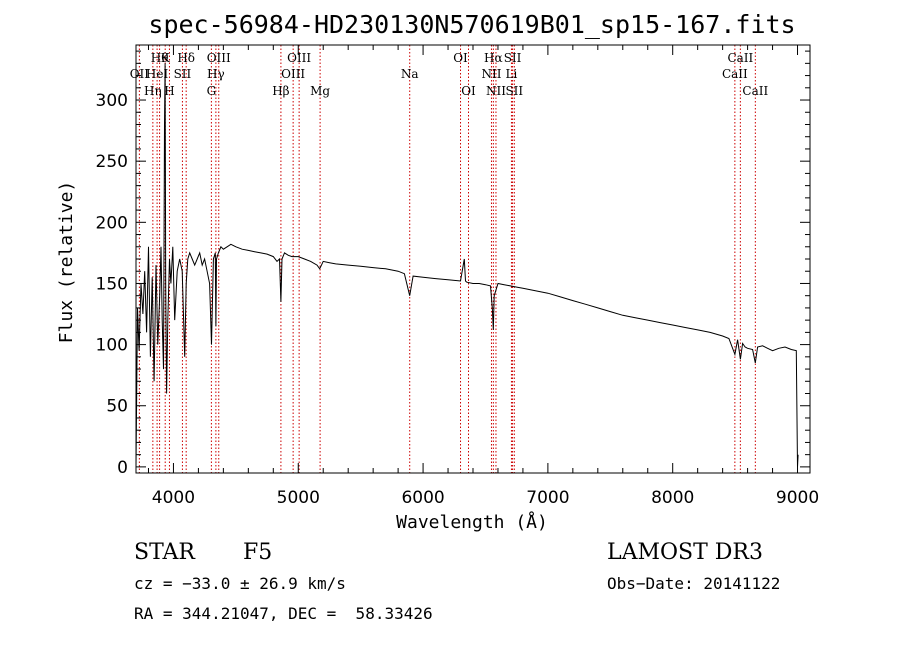 The height and width of the screenshot is (649, 900). I want to click on x-tick-label-1: 5000, so click(298, 498).